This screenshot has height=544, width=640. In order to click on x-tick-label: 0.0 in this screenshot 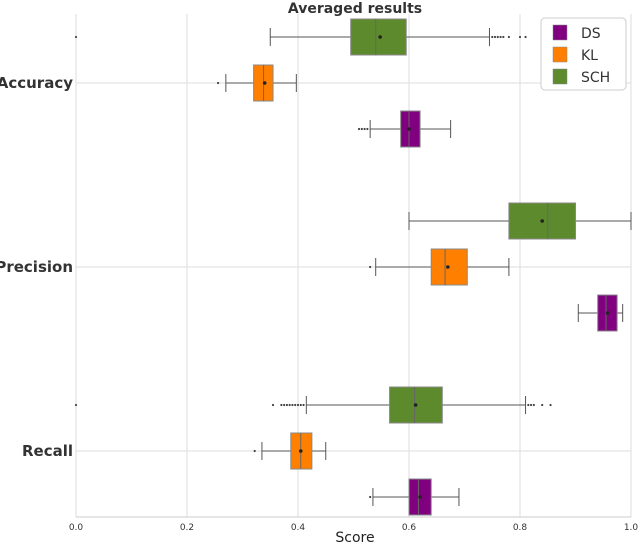, I will do `click(76, 528)`.